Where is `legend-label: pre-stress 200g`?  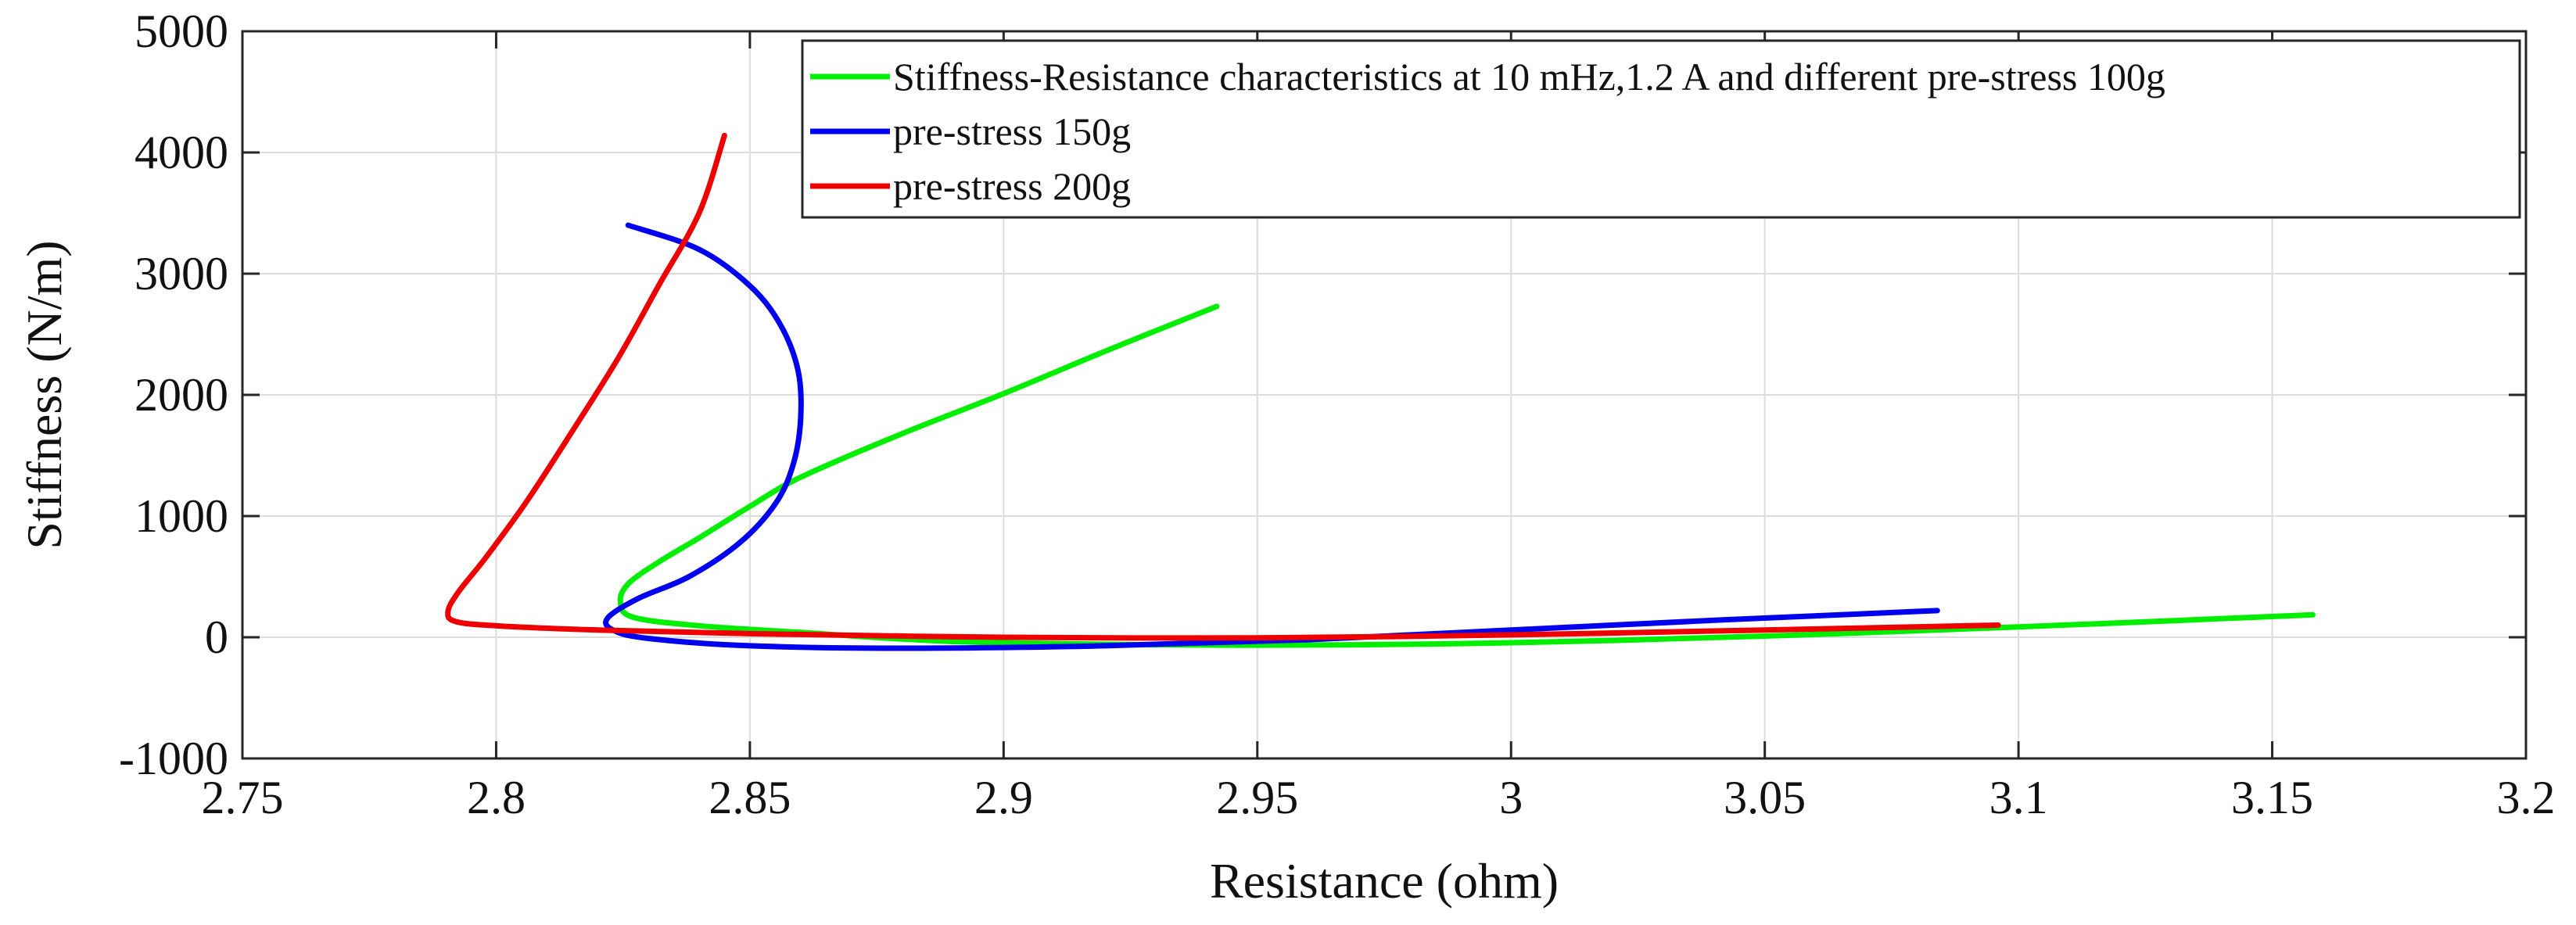
legend-label: pre-stress 200g is located at coordinates (1012, 186).